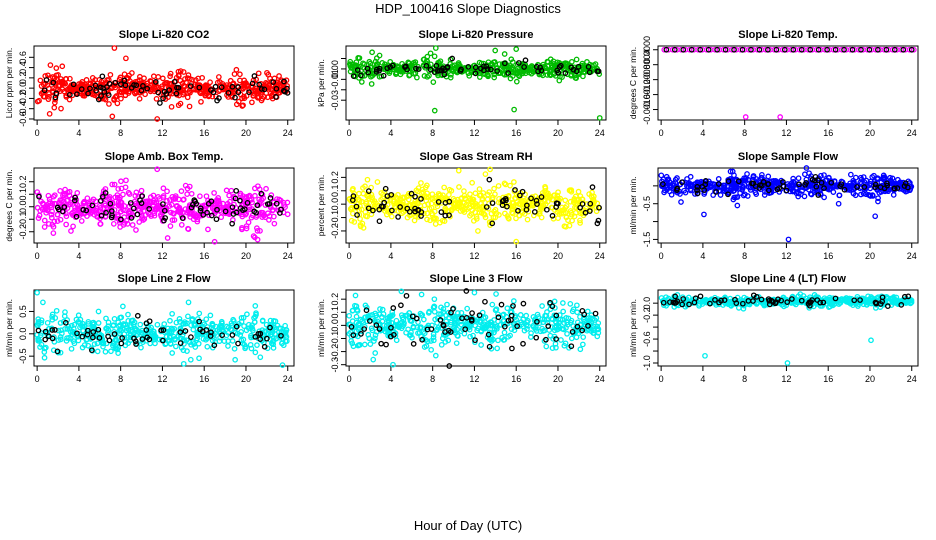 This screenshot has width=936, height=540. Describe the element at coordinates (288, 379) in the screenshot. I see `x-tick-label: 24` at that location.